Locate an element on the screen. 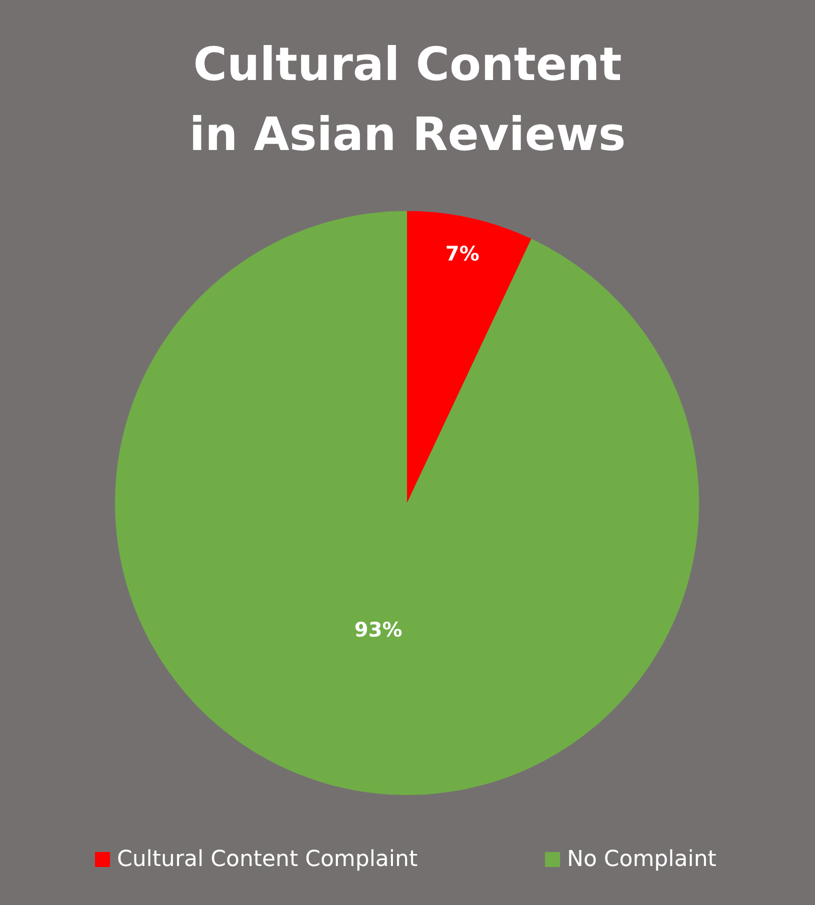 The image size is (815, 905). data-label: 93% is located at coordinates (378, 630).